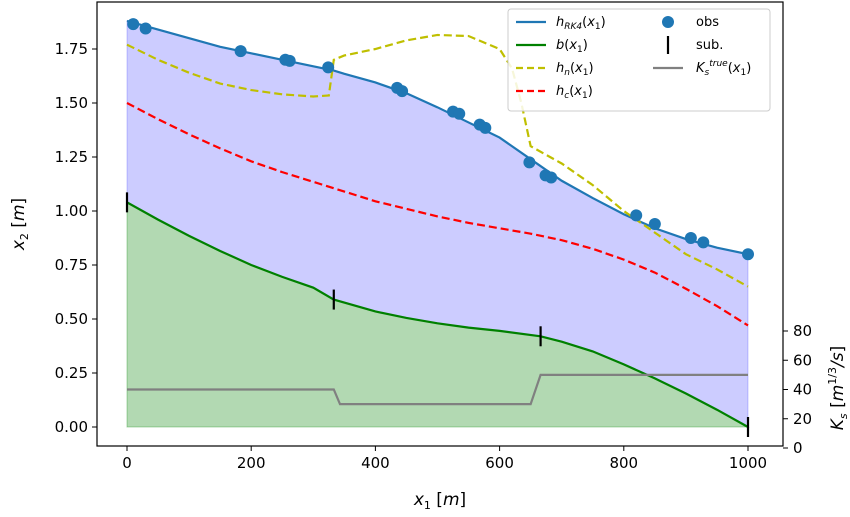 The height and width of the screenshot is (517, 850). What do you see at coordinates (71, 373) in the screenshot?
I see `y-tick-label: 0.25` at bounding box center [71, 373].